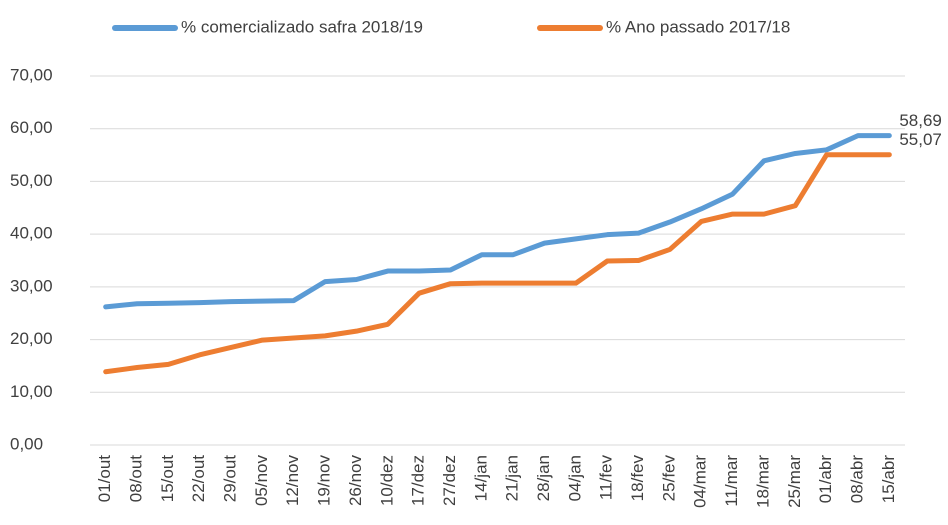 This screenshot has width=948, height=525. I want to click on x-tick-label: 12/nov, so click(292, 481).